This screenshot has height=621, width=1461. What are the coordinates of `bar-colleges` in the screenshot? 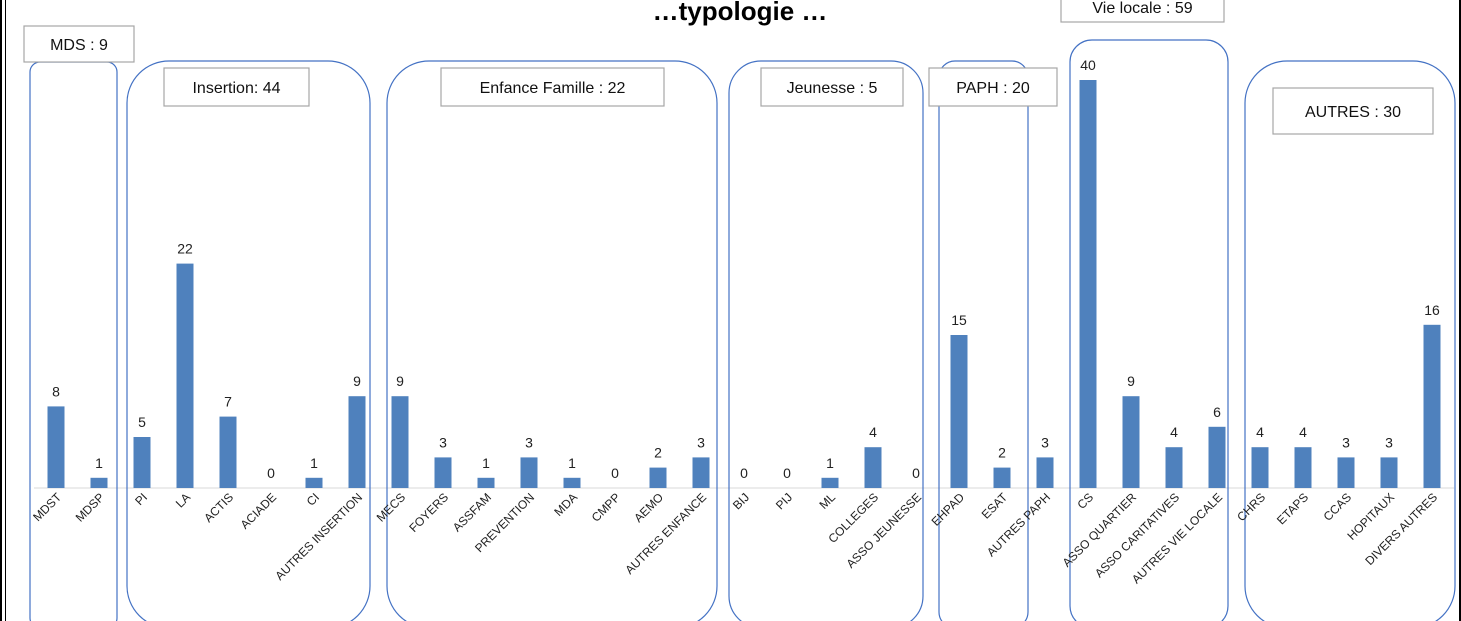 It's located at (873, 467).